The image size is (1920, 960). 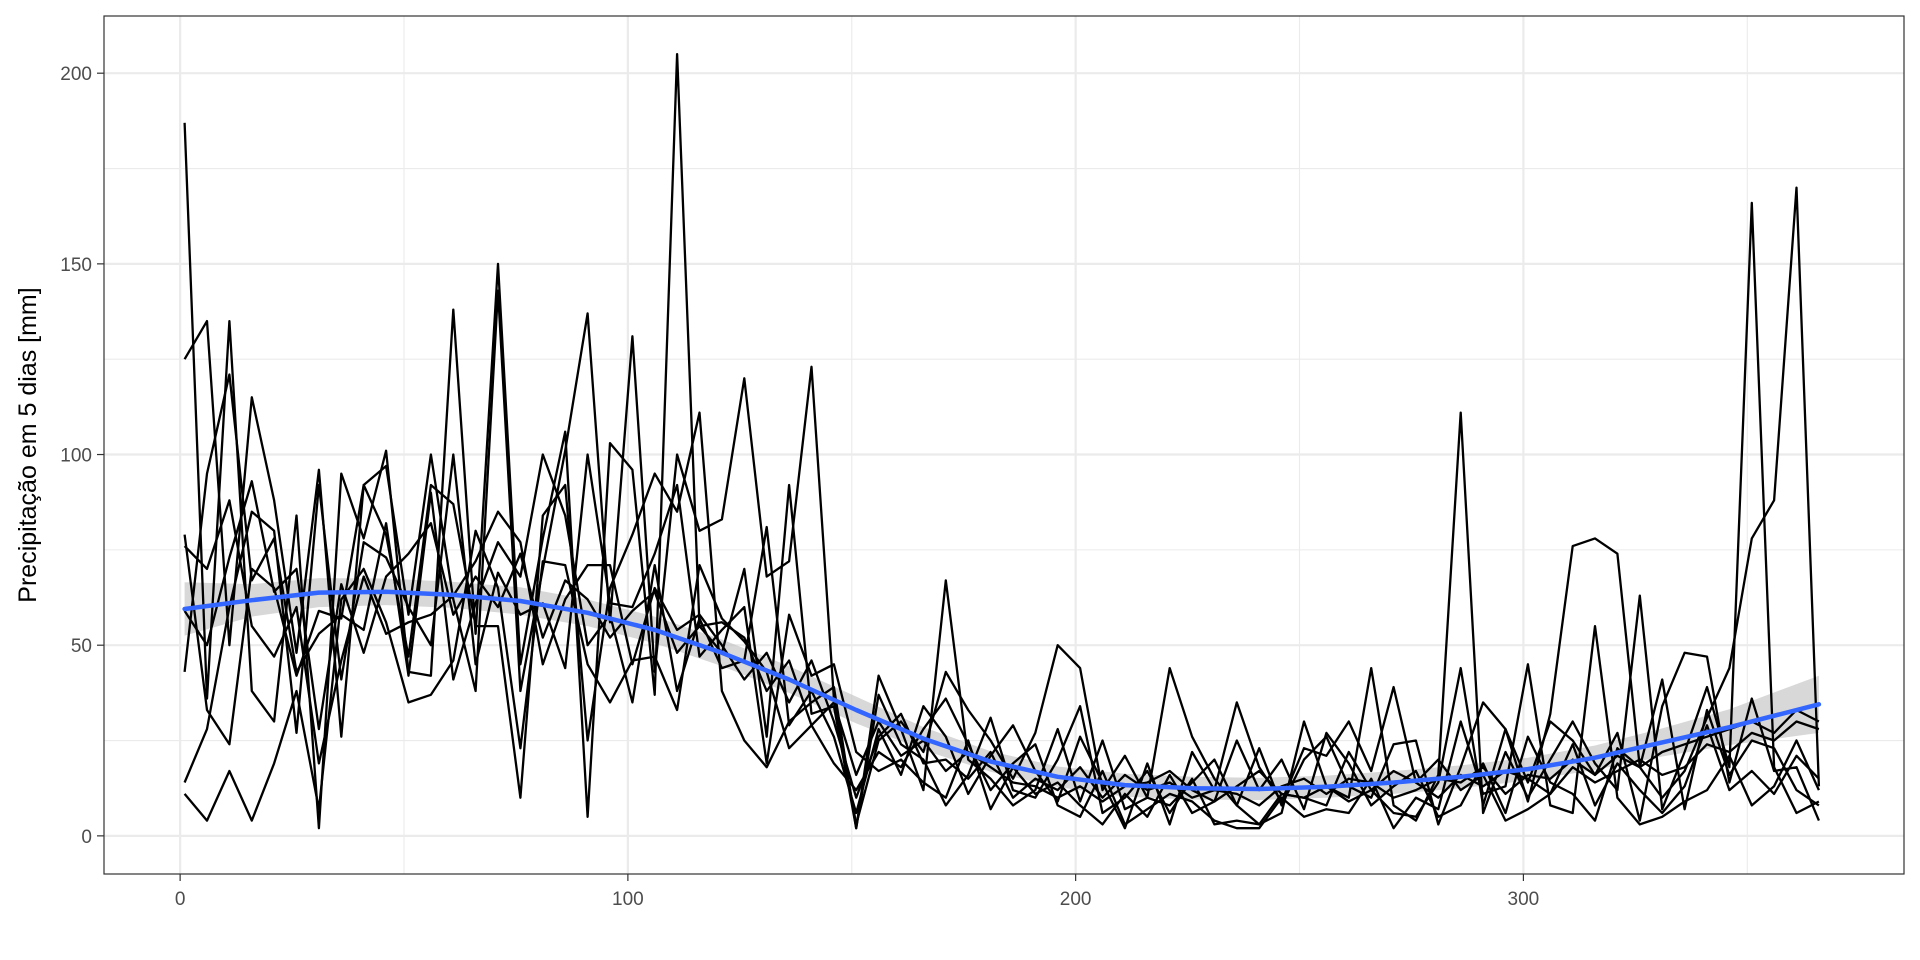 I want to click on x-tick-label: 100, so click(x=628, y=899).